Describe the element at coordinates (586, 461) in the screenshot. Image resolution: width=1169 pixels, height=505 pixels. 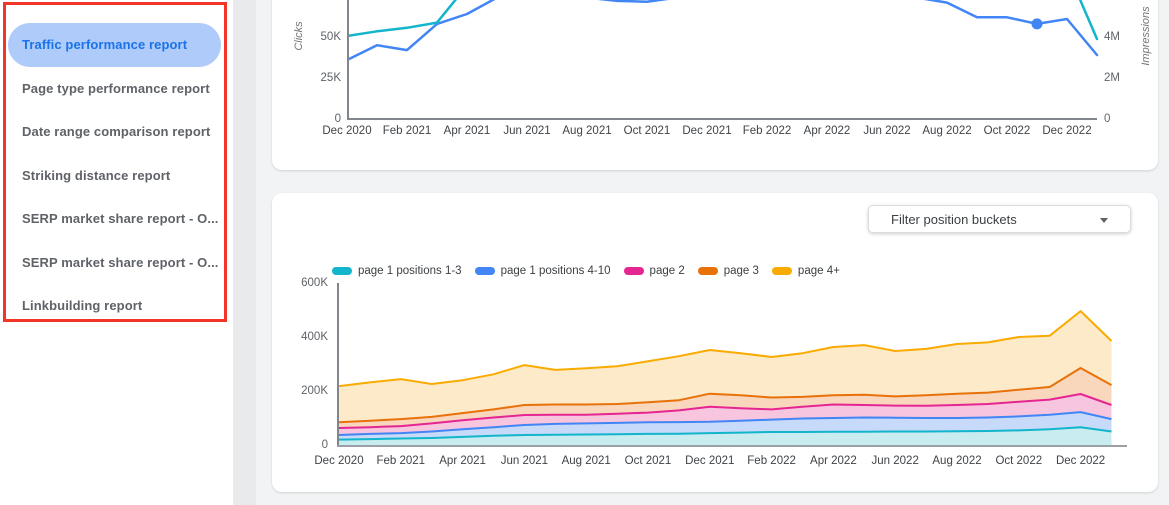
I see `bottom-chart-x-tick-label: Aug 2021` at that location.